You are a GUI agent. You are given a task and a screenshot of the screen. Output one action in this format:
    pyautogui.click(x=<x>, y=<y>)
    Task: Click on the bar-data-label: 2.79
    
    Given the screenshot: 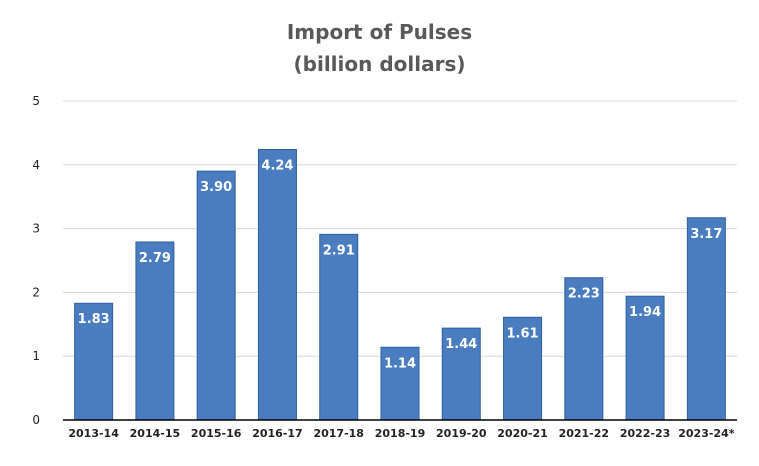 What is the action you would take?
    pyautogui.click(x=155, y=258)
    